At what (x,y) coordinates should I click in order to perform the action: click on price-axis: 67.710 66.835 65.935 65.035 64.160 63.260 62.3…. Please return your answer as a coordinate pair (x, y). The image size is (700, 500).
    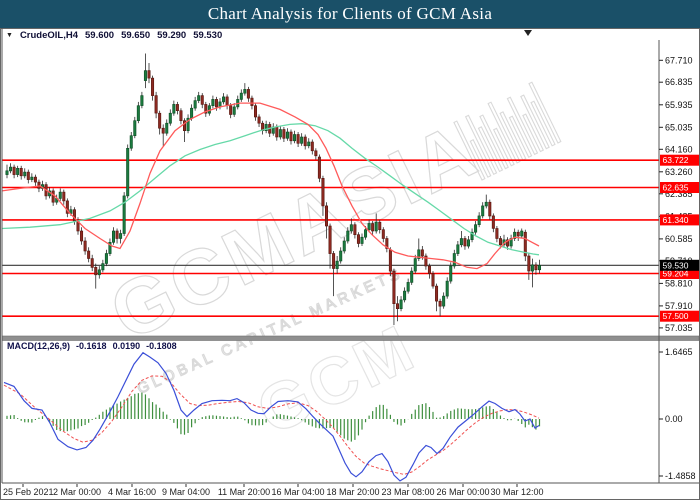
    Looking at the image, I should click on (679, 268).